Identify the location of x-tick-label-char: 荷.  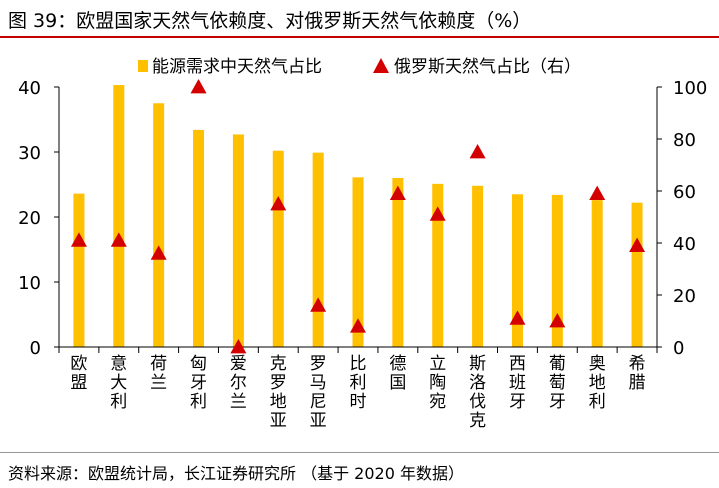
(158, 364).